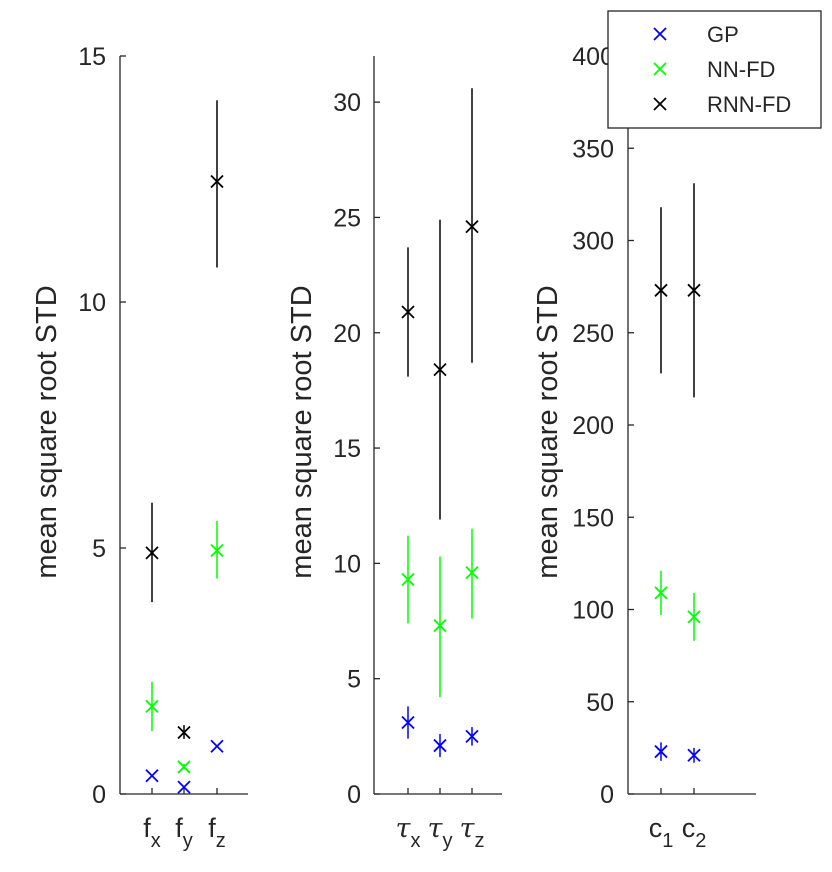  I want to click on legend-item-rnn-fd: RNN-FD, so click(722, 104).